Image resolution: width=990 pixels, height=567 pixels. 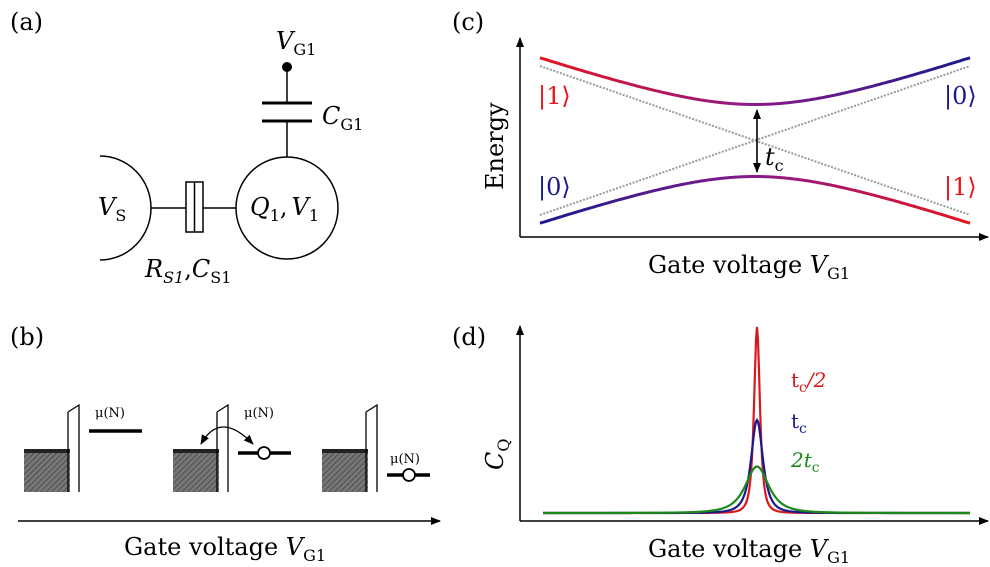 I want to click on energy-x-label: Gate voltage VG1, so click(x=749, y=267).